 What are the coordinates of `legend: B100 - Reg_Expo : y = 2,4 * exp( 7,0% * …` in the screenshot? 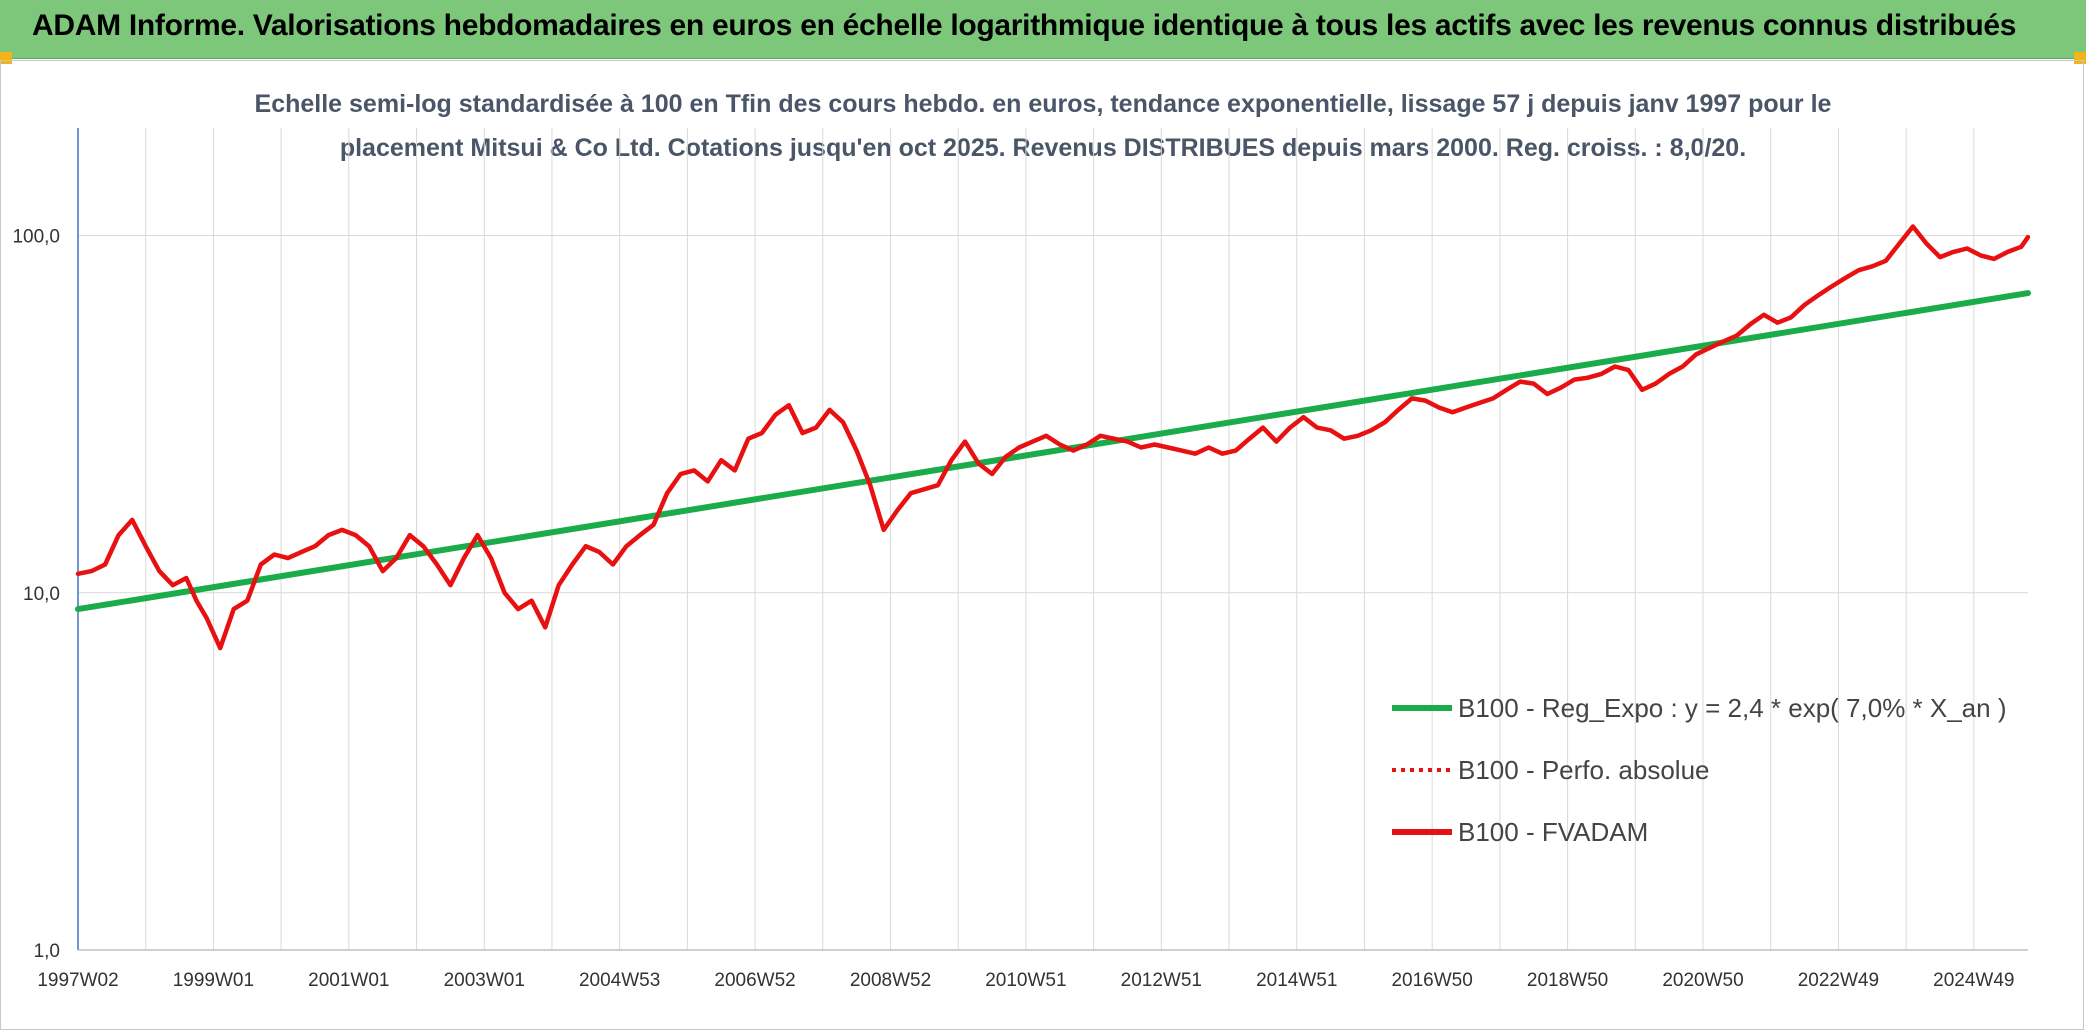 It's located at (1699, 770).